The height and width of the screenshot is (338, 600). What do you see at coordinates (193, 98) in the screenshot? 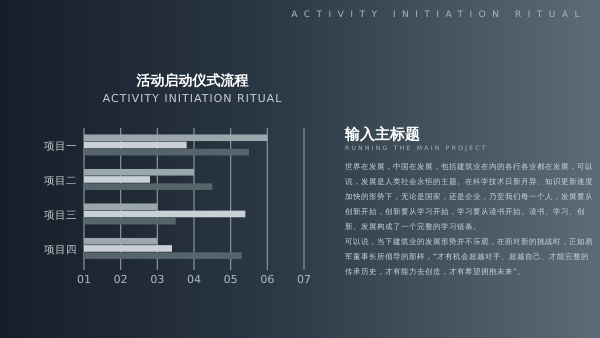
I see `subtitle: ACTIVITY INITIATION RITUAL` at bounding box center [193, 98].